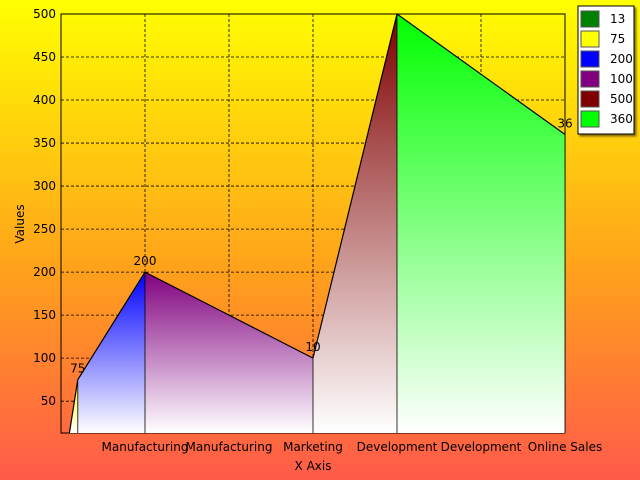  I want to click on y-tick-label: 150, so click(44, 315).